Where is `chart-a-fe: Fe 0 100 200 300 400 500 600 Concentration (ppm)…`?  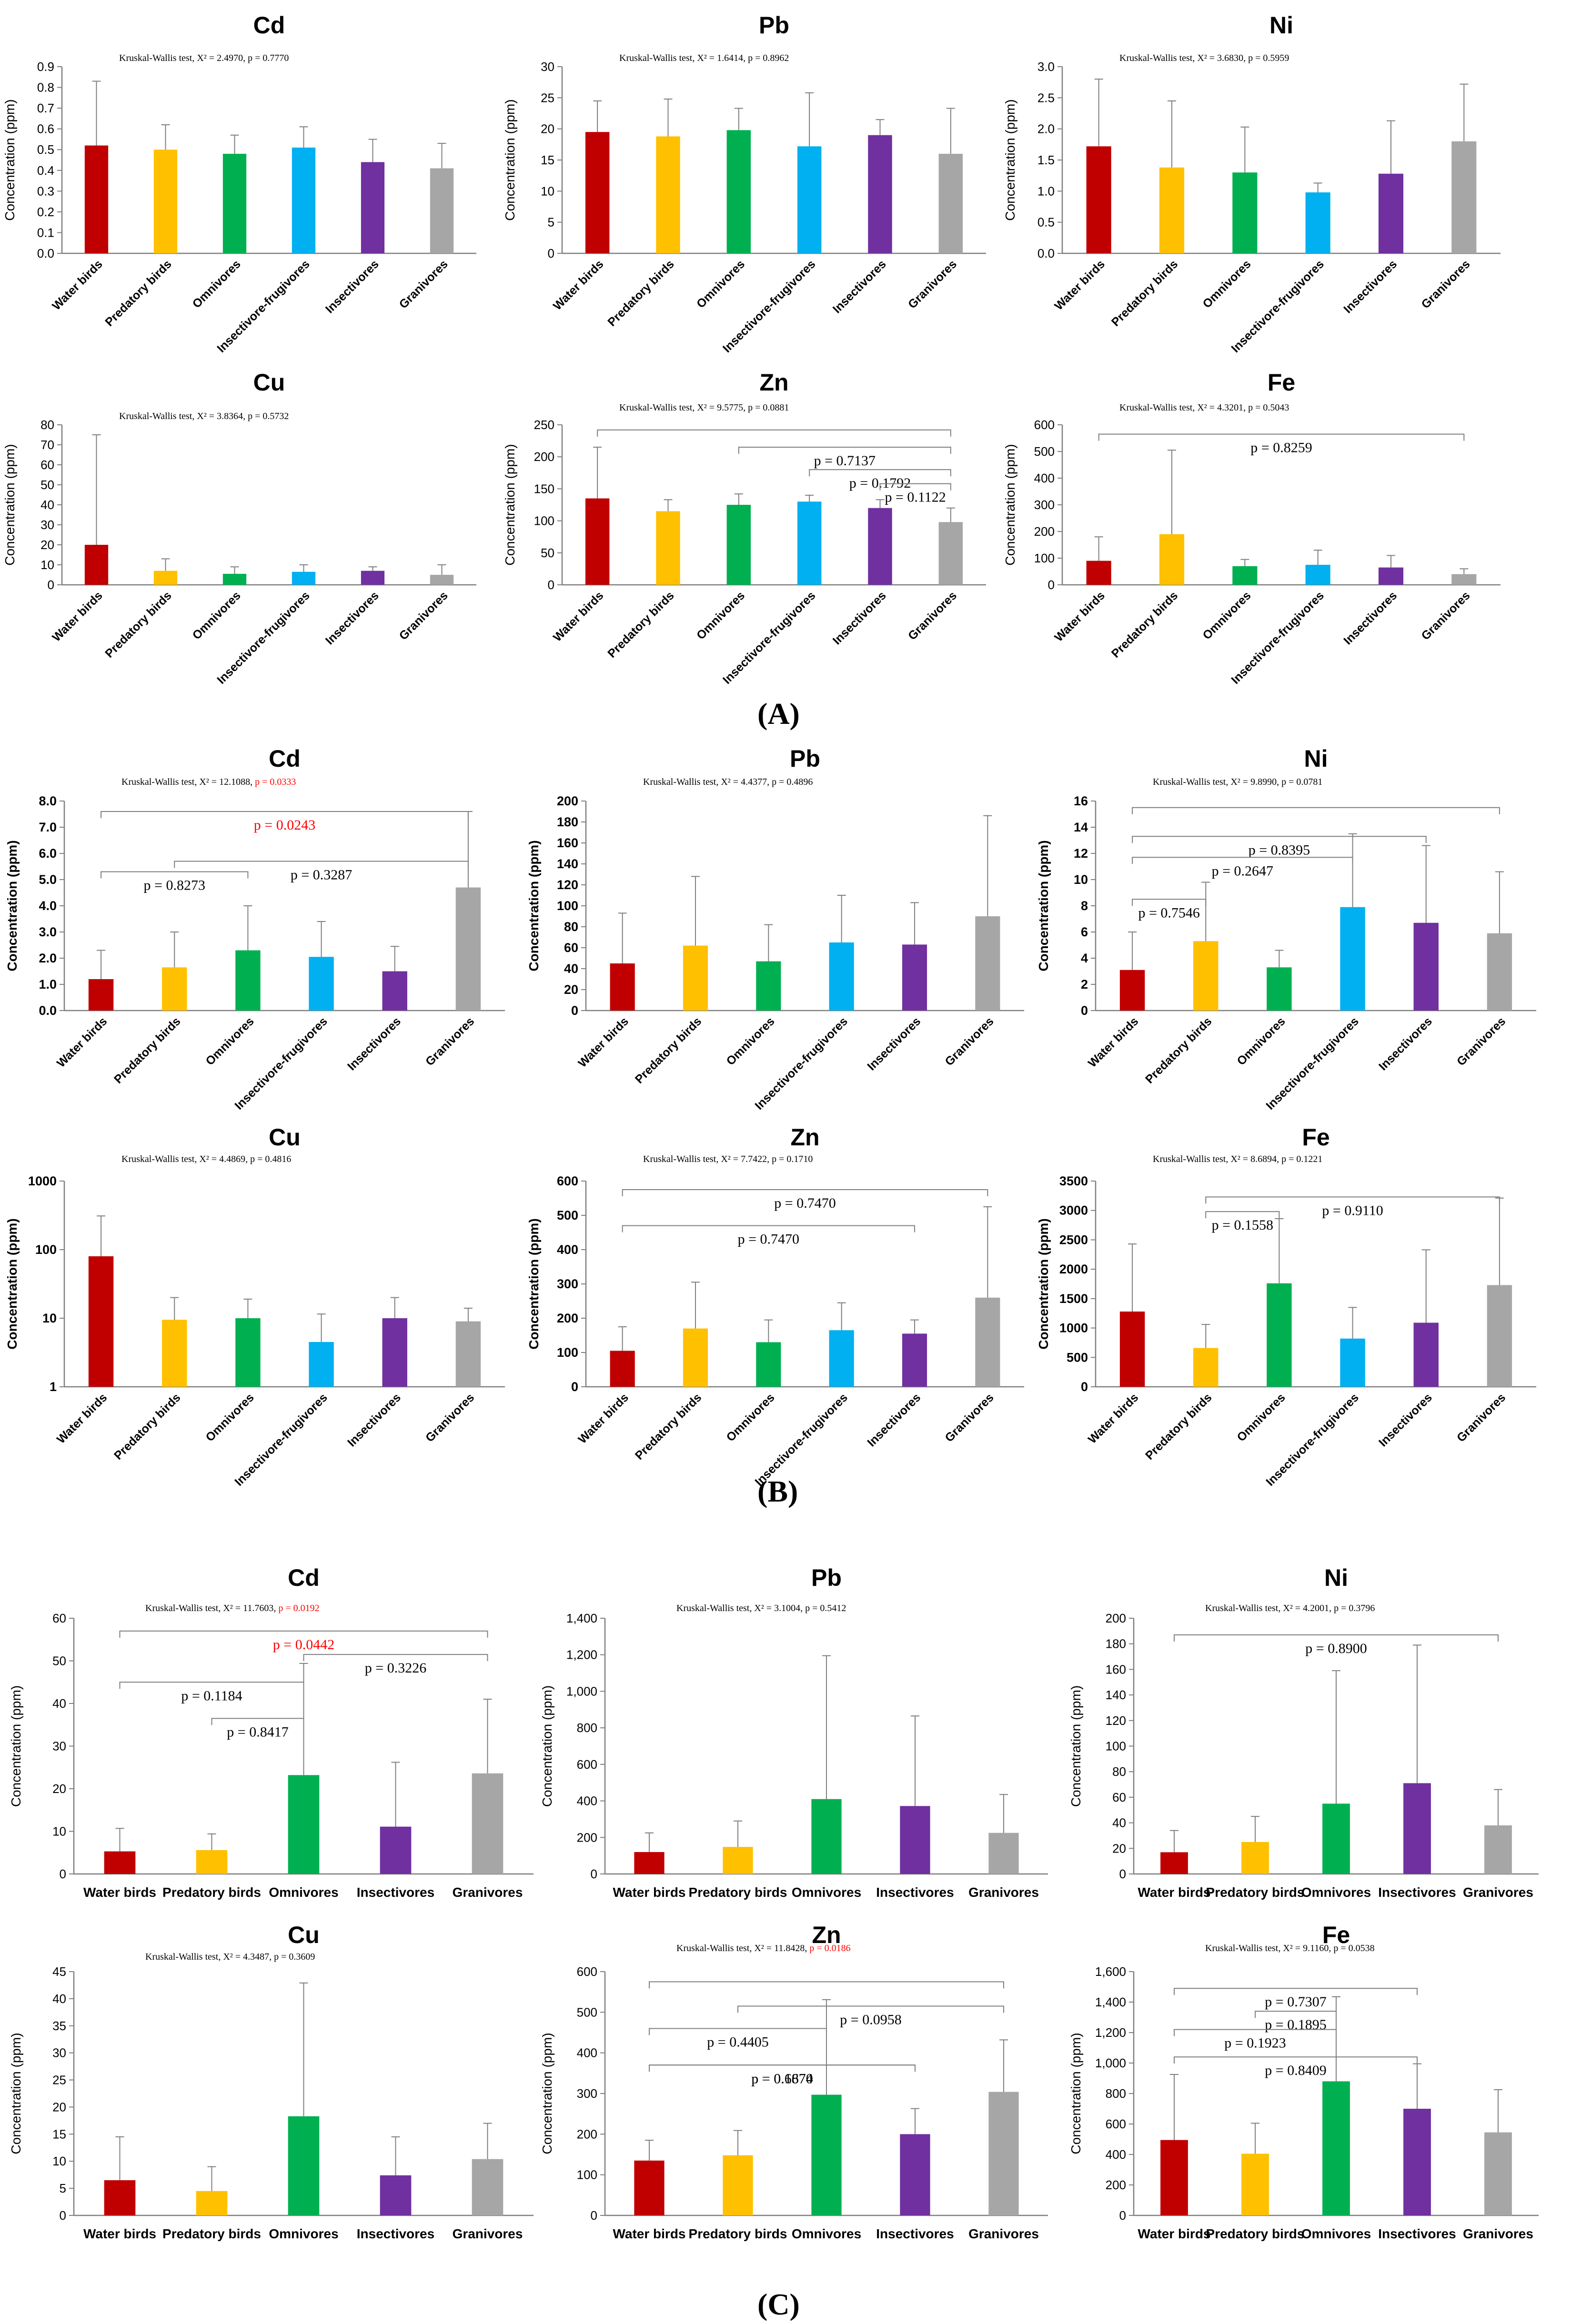
chart-a-fe: Fe 0 100 200 300 400 500 600 Concentration (ppm)… is located at coordinates (1252, 528).